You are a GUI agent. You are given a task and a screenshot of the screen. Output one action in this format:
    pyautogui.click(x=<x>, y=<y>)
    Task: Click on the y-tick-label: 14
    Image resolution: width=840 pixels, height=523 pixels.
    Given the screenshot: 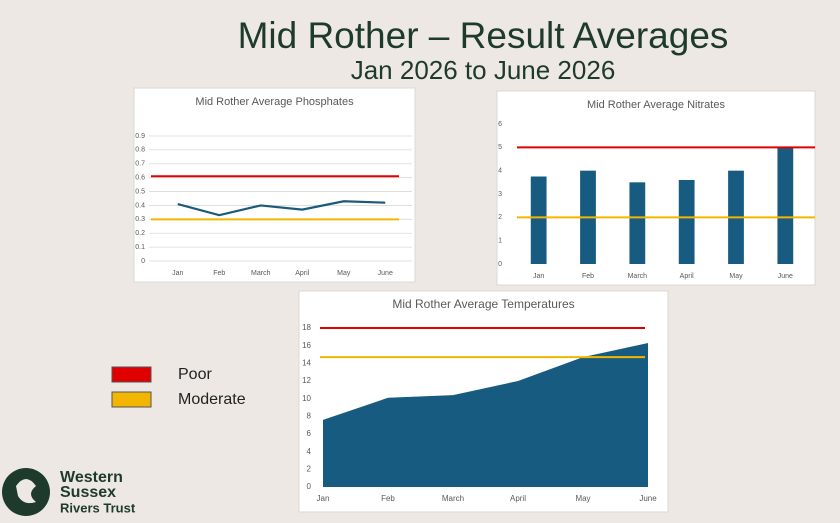 What is the action you would take?
    pyautogui.click(x=306, y=362)
    